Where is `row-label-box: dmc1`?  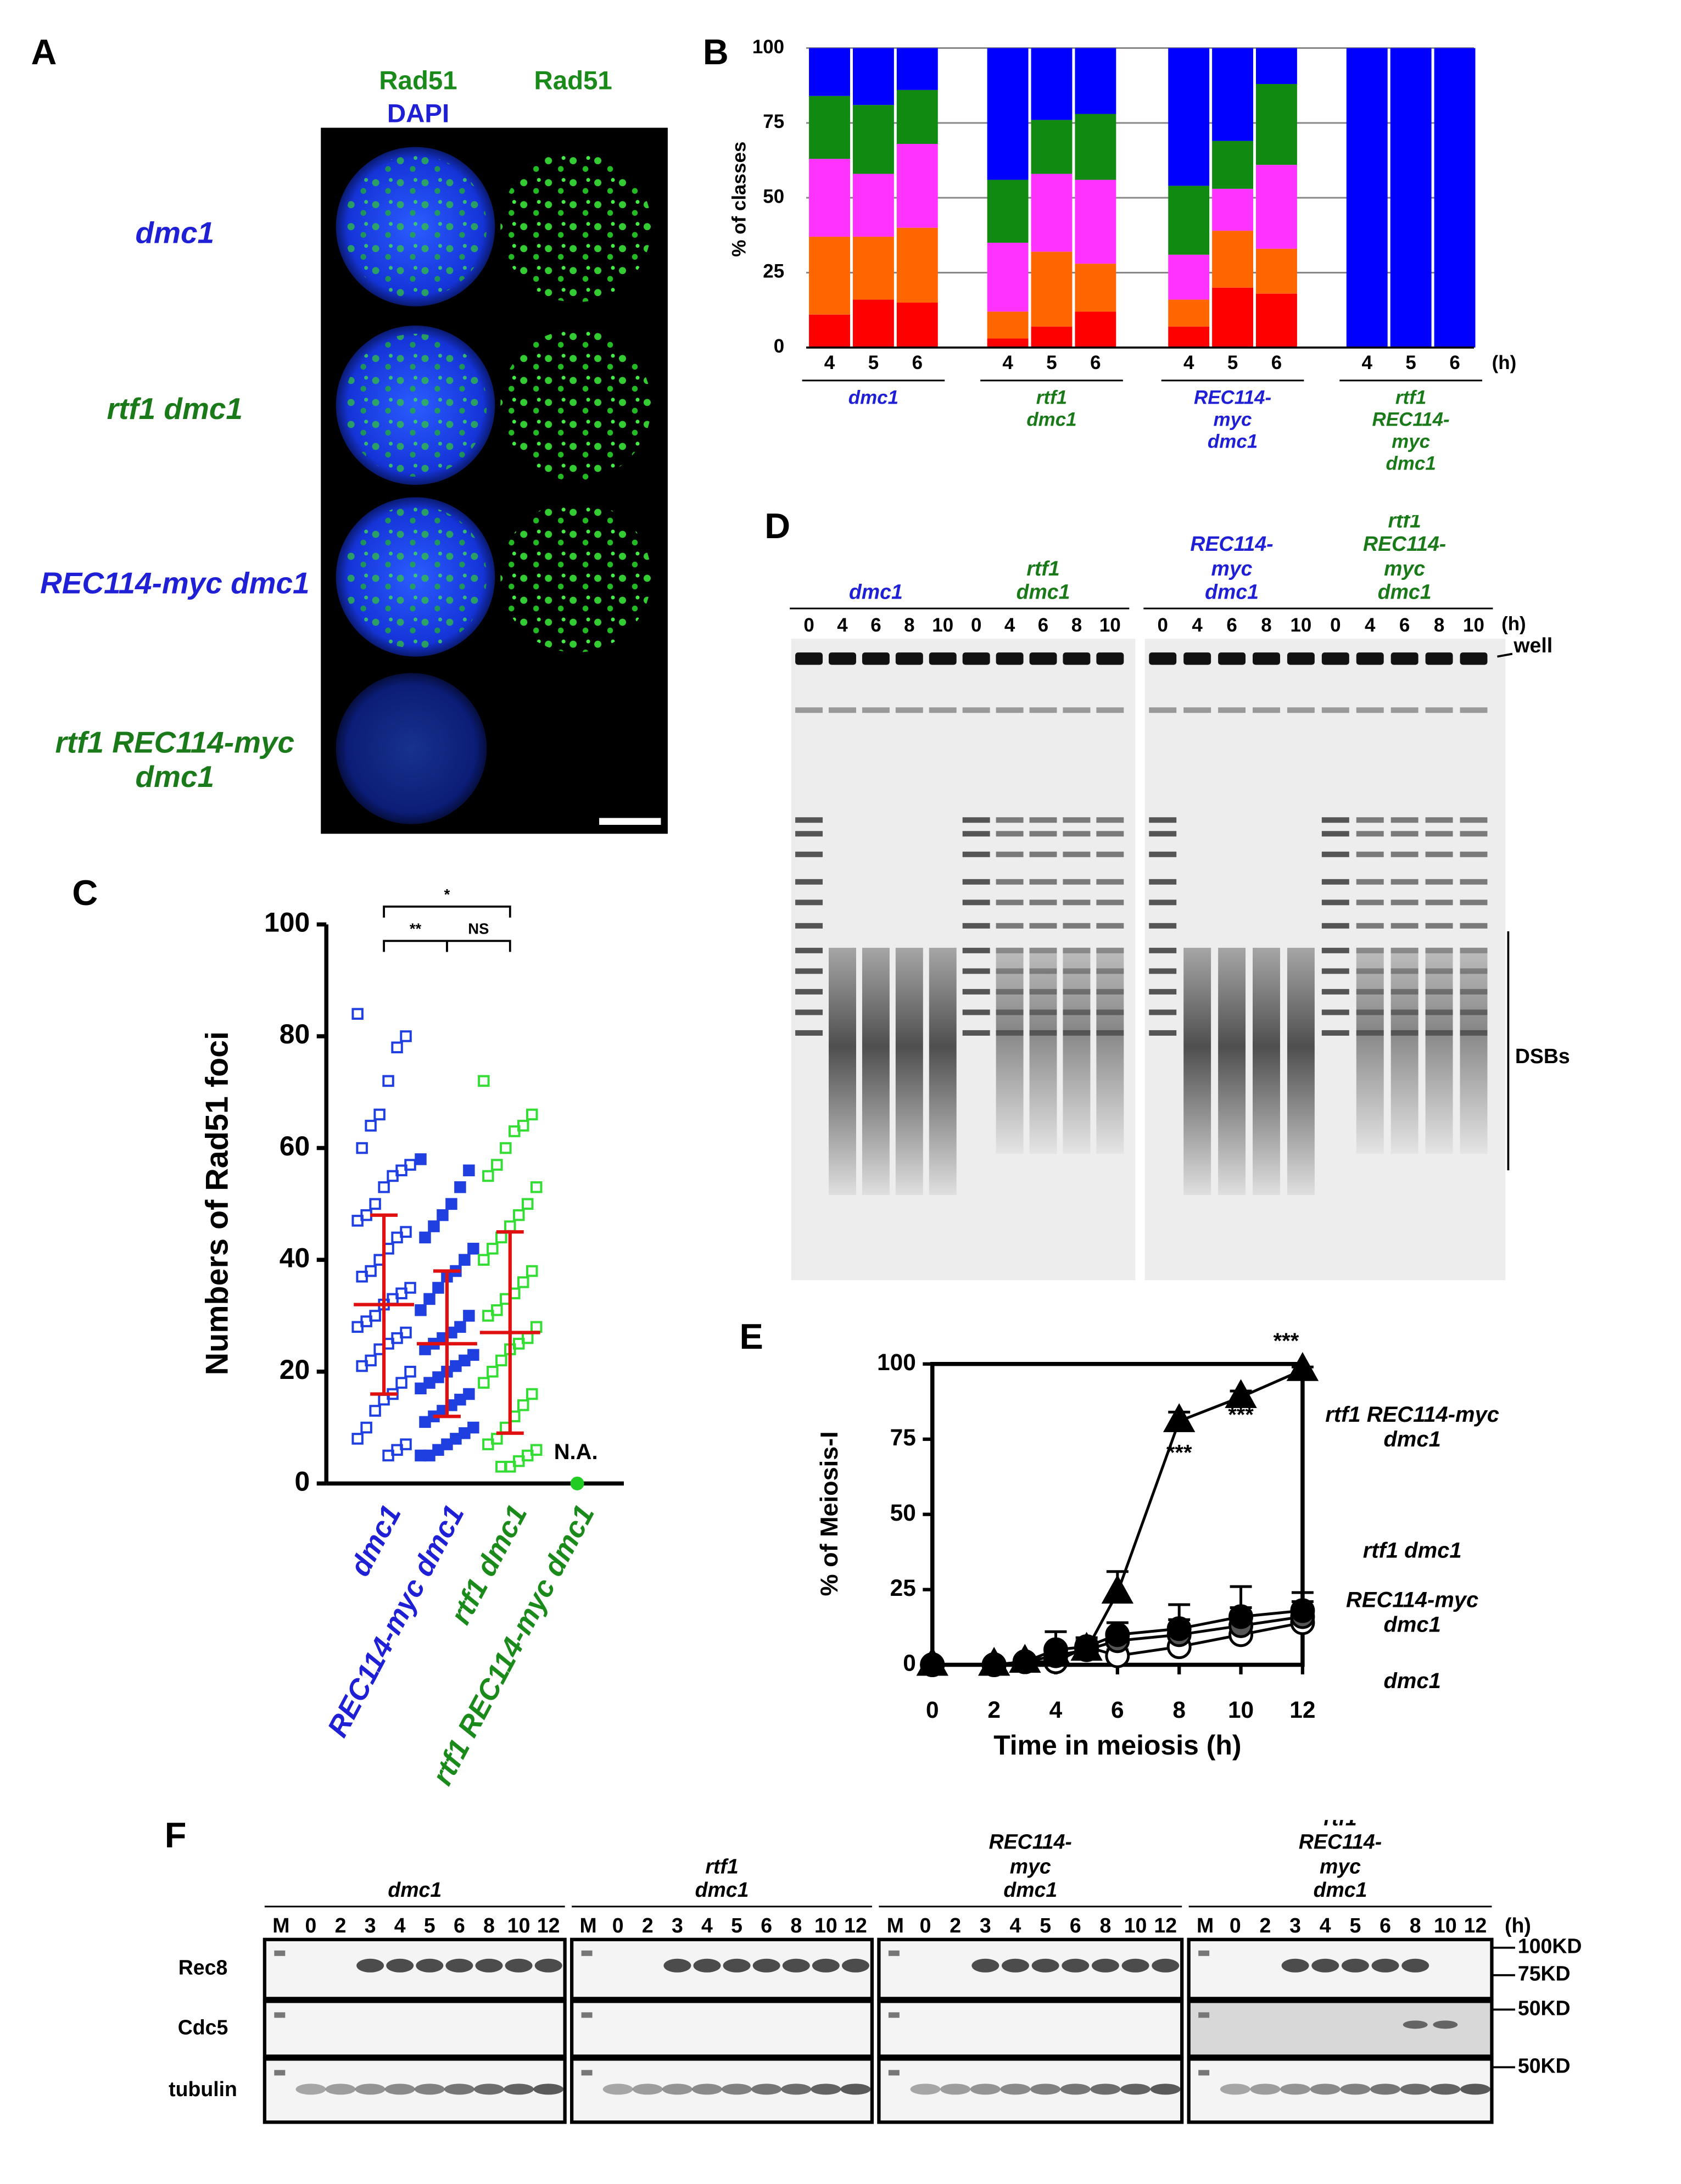
row-label-box: dmc1 is located at coordinates (175, 233).